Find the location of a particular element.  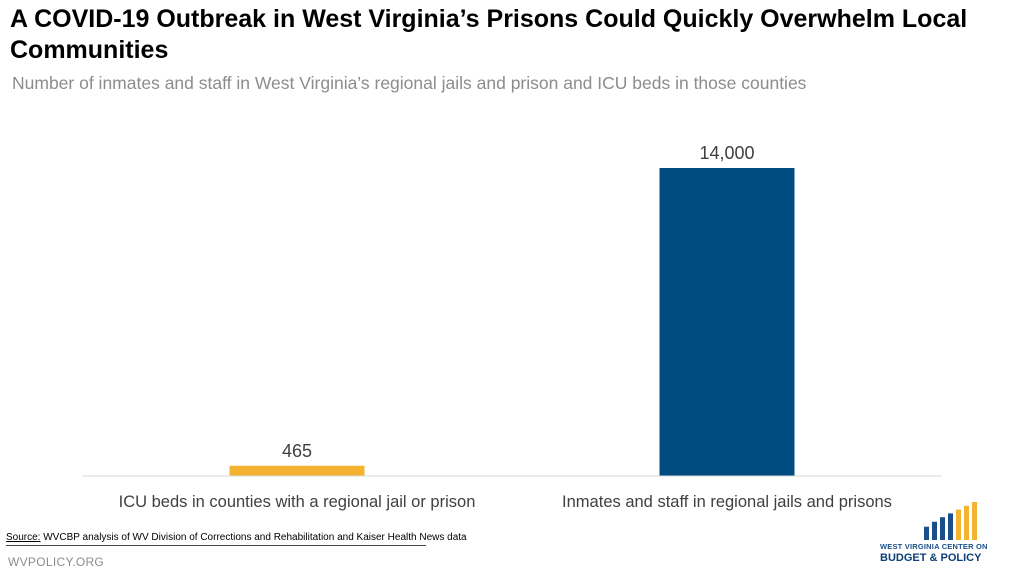

wvcbp-logo: WEST VIRGINIA CENTER ON BUDGET & POLICY is located at coordinates (943, 534).